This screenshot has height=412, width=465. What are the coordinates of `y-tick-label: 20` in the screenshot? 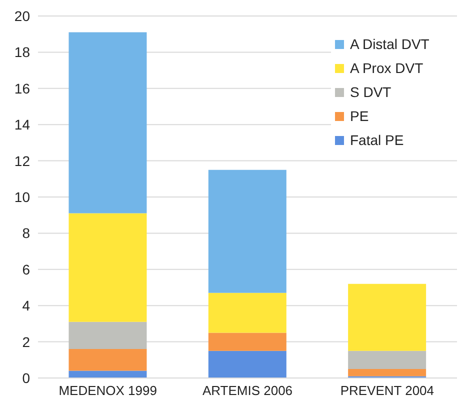 It's located at (22, 16).